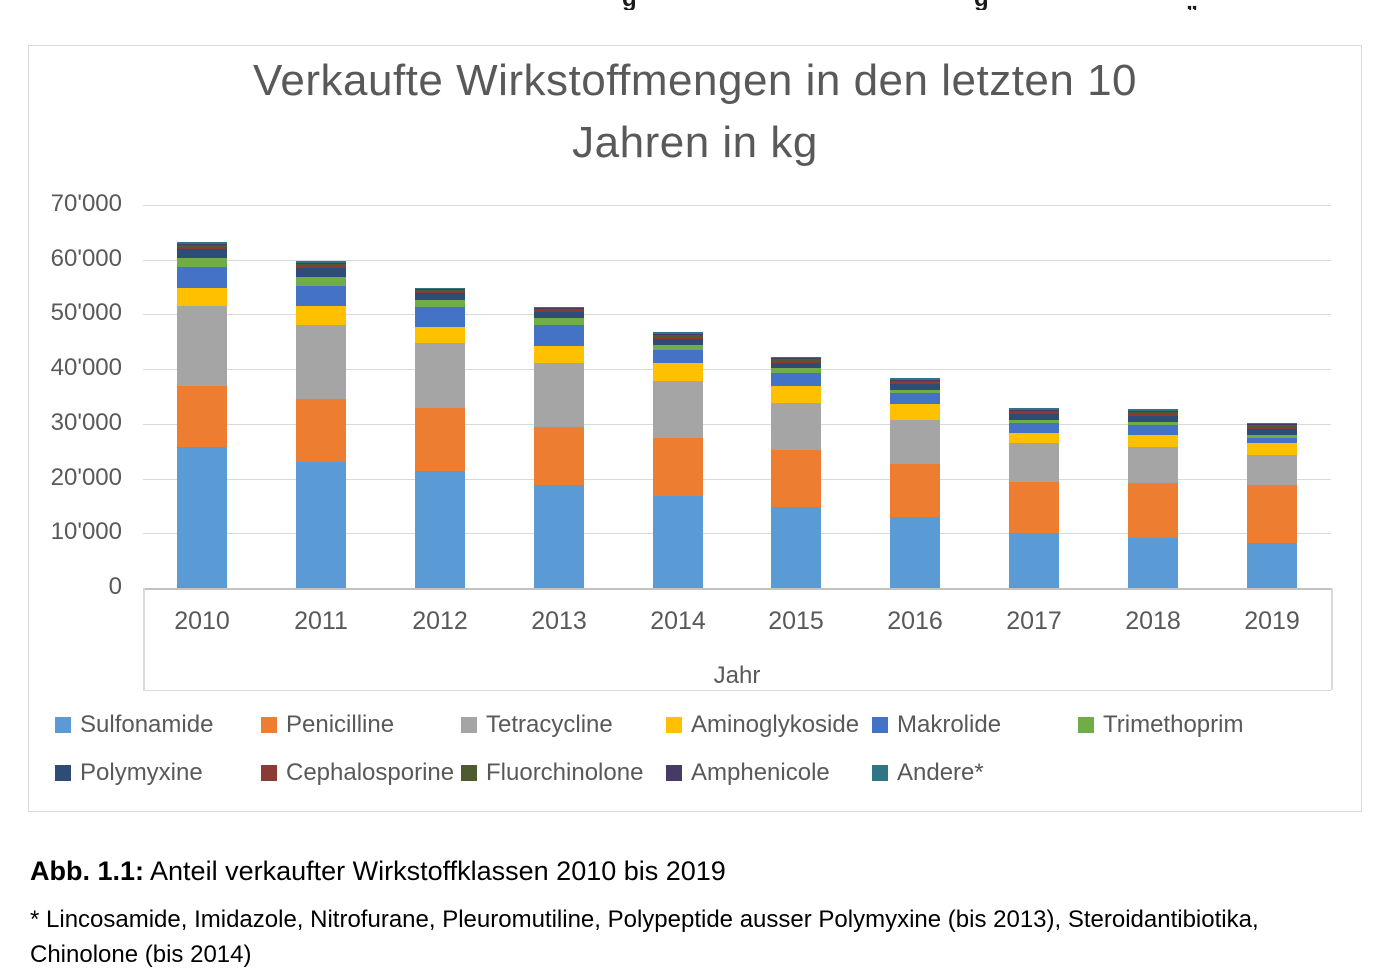  I want to click on legend-item-sulfonamide: Sulfonamide, so click(134, 725).